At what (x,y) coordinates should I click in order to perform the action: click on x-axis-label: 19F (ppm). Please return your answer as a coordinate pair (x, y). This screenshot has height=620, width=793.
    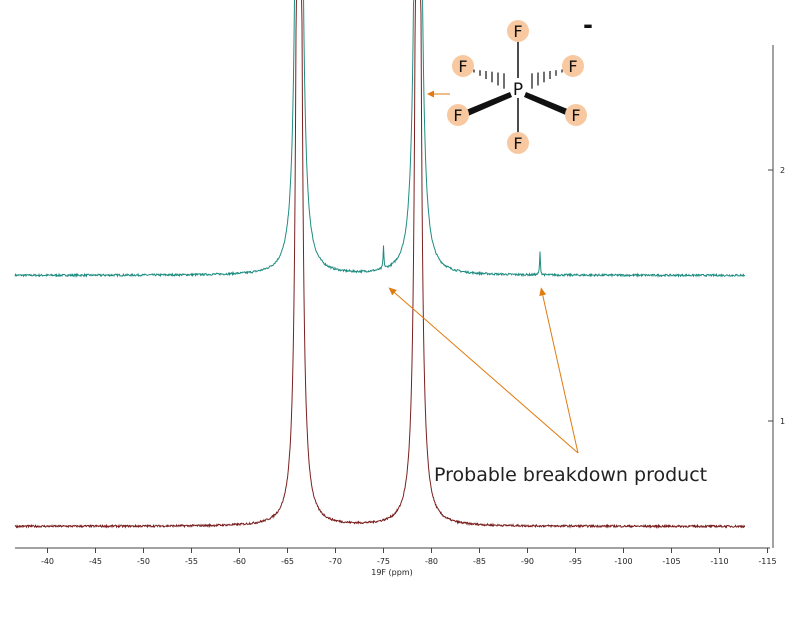
    Looking at the image, I should click on (392, 572).